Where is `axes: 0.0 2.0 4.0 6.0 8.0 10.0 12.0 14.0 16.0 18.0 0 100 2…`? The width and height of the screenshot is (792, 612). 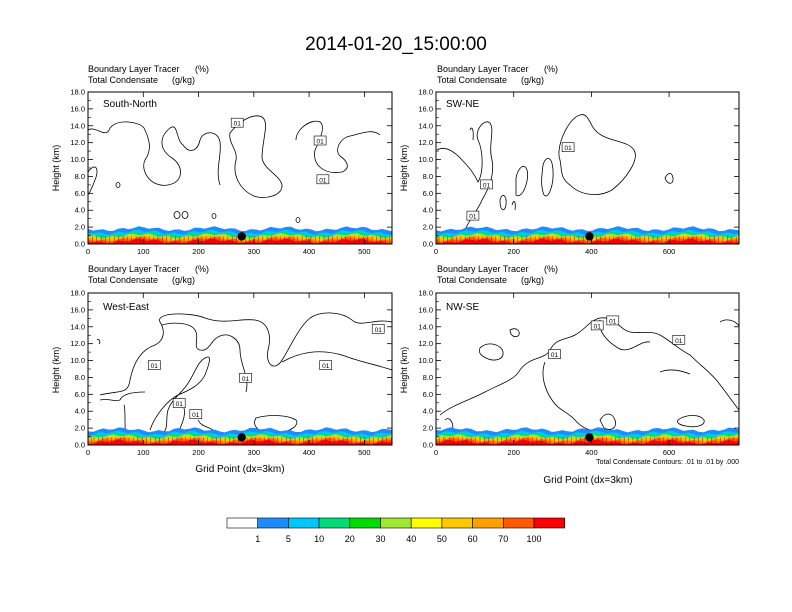
axes: 0.0 2.0 4.0 6.0 8.0 10.0 12.0 14.0 16.0 18.0 0 100 2… is located at coordinates (231, 172).